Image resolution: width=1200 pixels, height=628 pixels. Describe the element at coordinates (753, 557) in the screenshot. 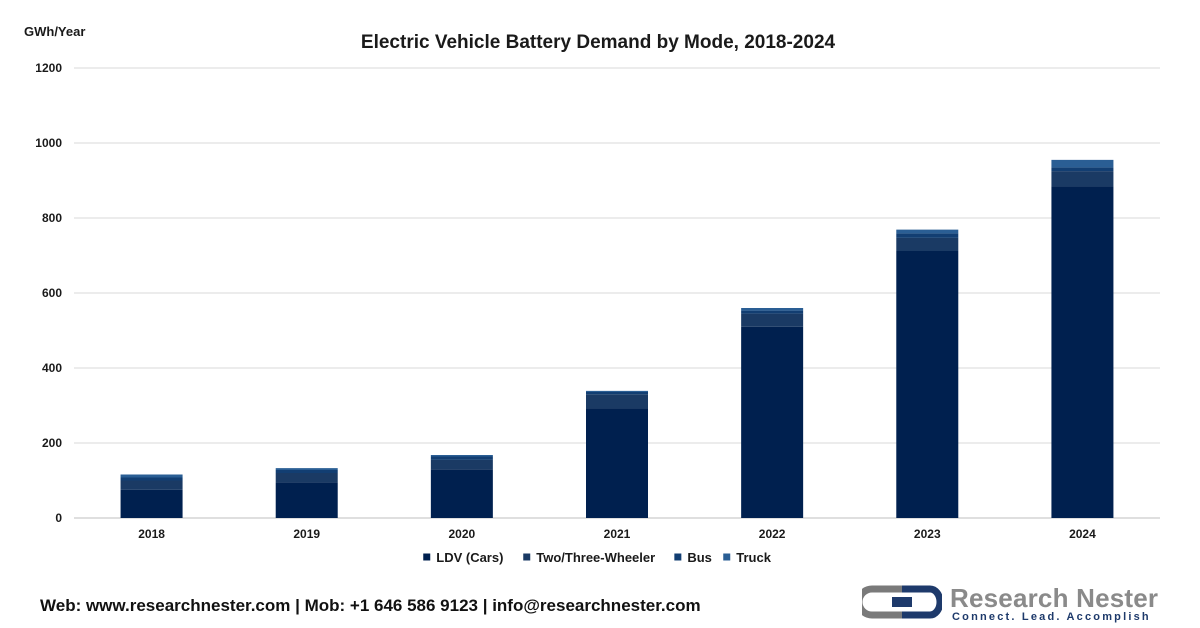

I see `legend-label: Truck` at that location.